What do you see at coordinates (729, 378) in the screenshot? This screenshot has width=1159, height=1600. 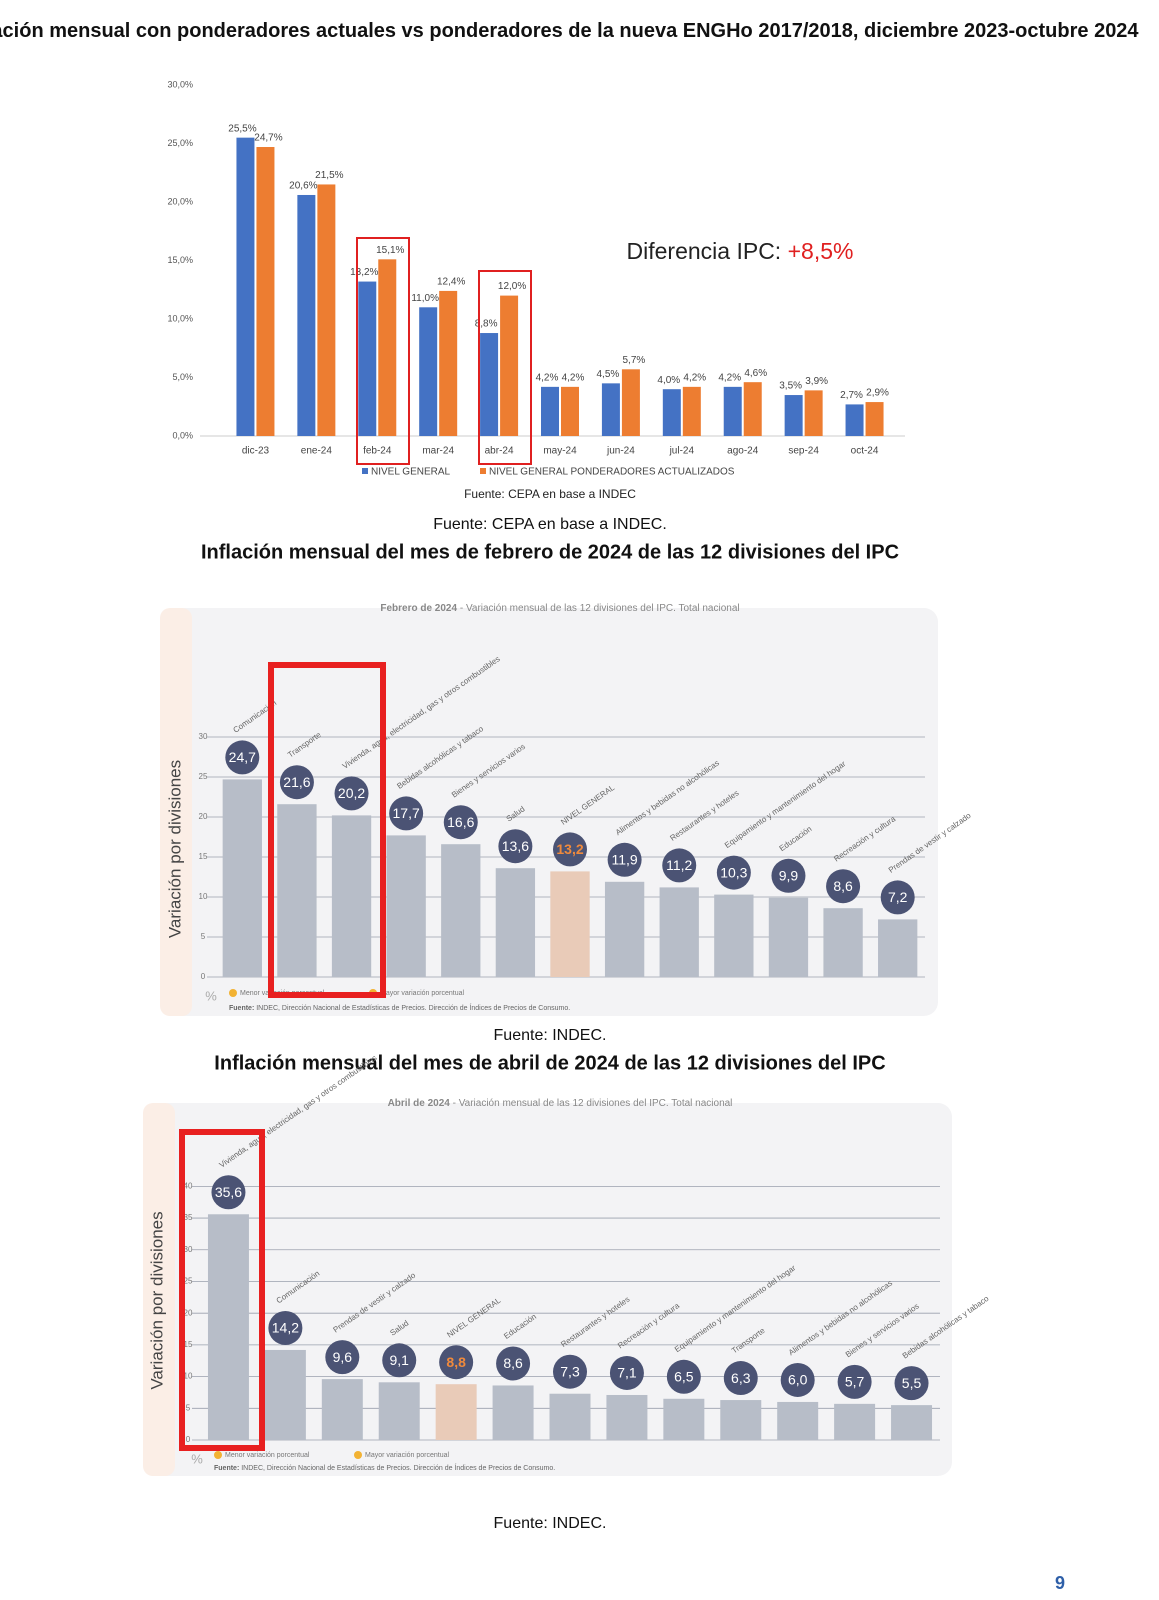 I see `value-label: 4,2%` at bounding box center [729, 378].